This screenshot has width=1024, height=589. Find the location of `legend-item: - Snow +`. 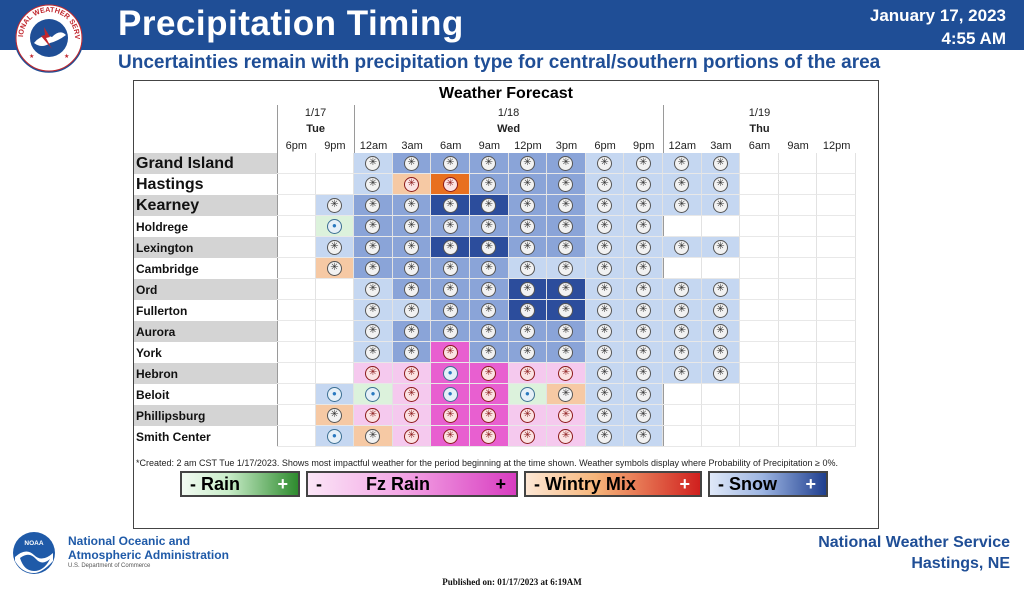

legend-item: - Snow + is located at coordinates (768, 484).